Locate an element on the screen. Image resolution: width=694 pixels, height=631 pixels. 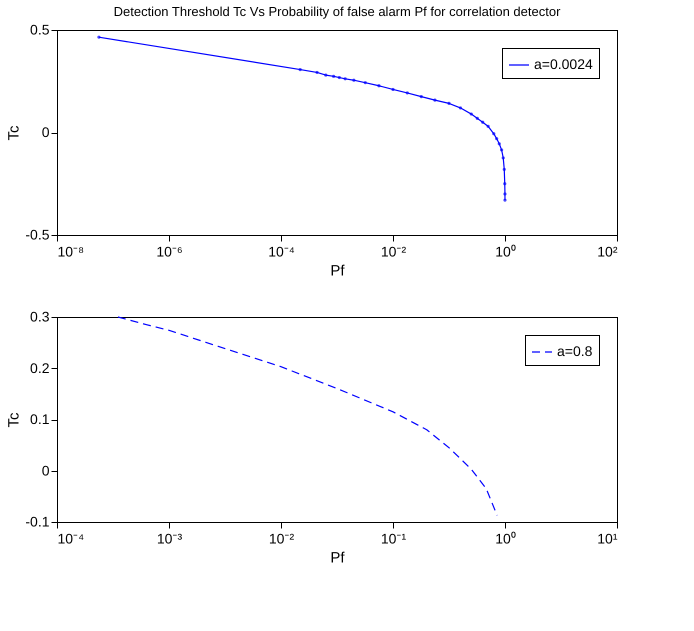
legend-label: a=0.8 is located at coordinates (575, 351).